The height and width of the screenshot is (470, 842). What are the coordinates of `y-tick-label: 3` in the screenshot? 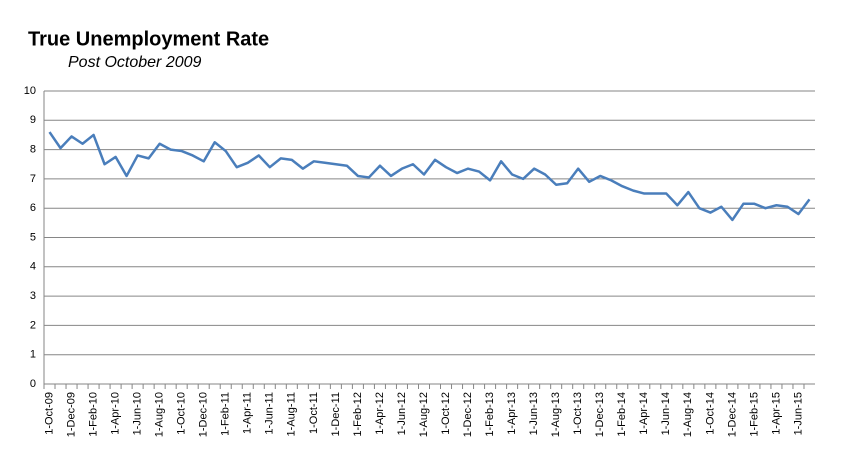 It's located at (33, 296).